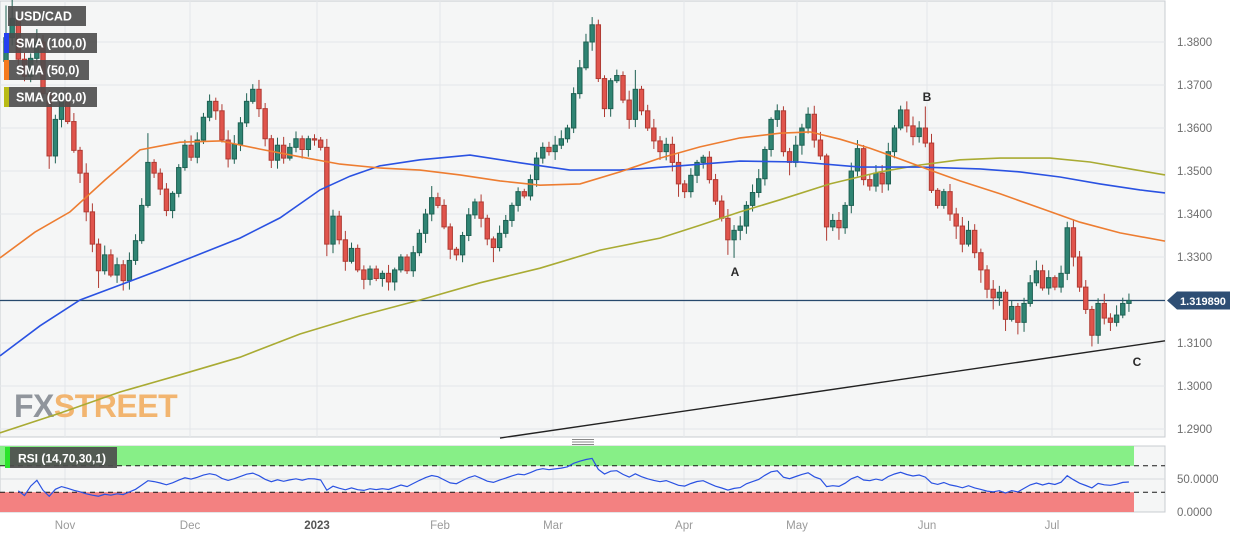  What do you see at coordinates (832, 389) in the screenshot?
I see `trendline` at bounding box center [832, 389].